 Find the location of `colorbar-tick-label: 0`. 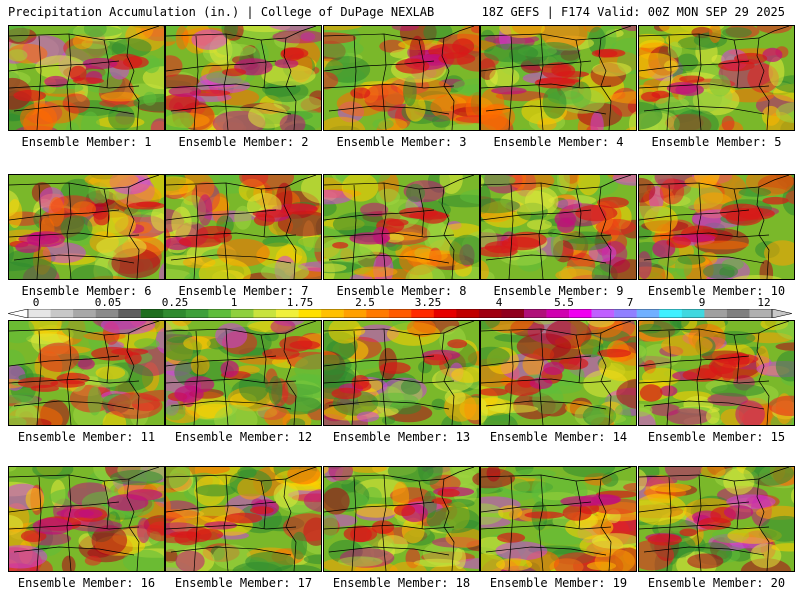

colorbar-tick-label: 0 is located at coordinates (36, 302).